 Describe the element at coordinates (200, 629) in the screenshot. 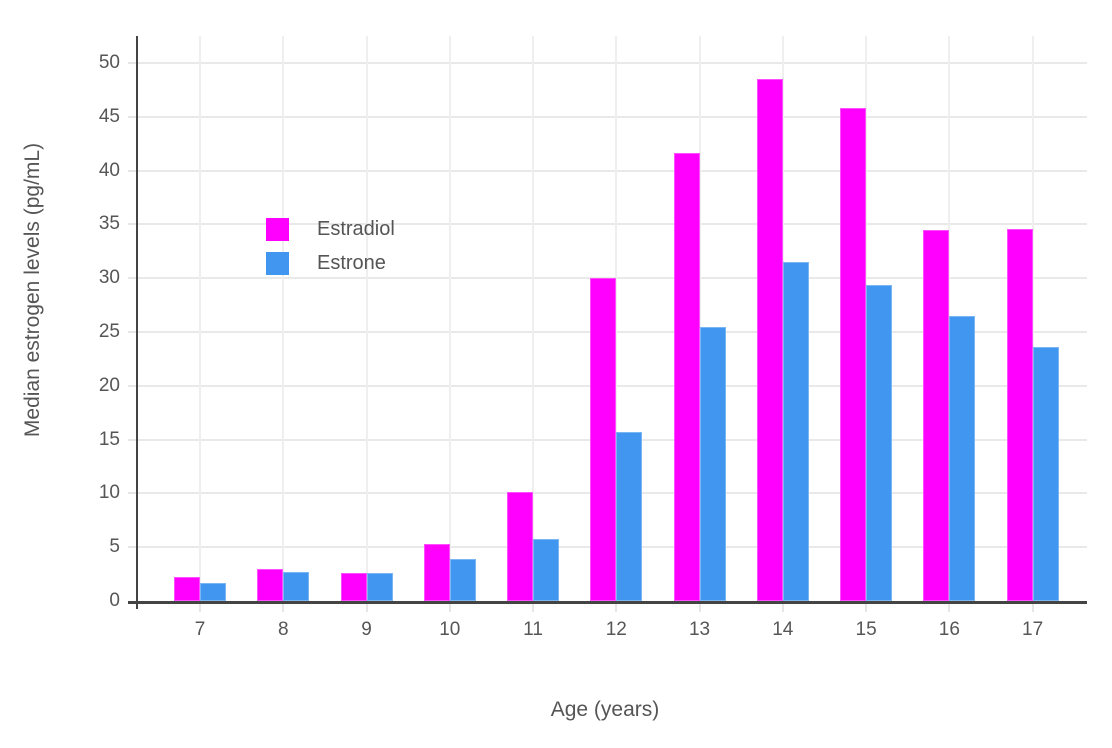

I see `x-tick-label-7: 7` at that location.